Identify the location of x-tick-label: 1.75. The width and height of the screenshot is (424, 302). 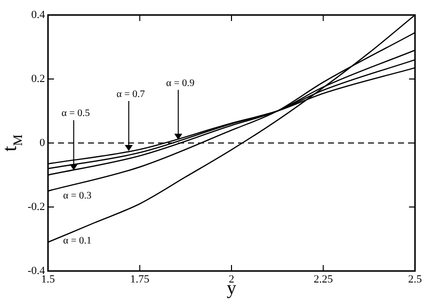
(140, 279).